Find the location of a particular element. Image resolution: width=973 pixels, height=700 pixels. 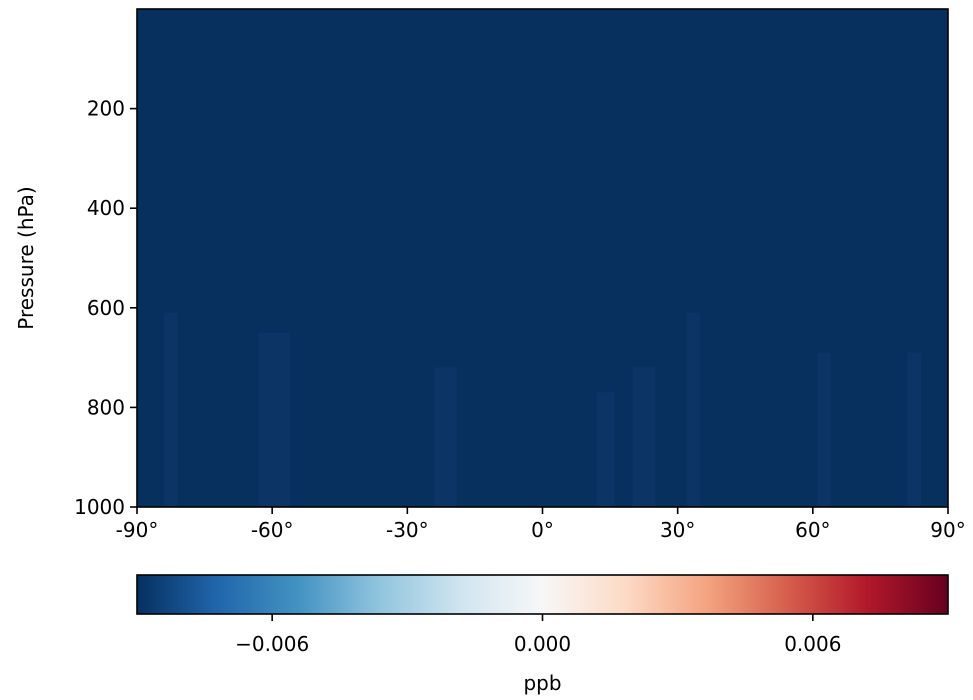

y-tick-label-3: 800 is located at coordinates (106, 407).